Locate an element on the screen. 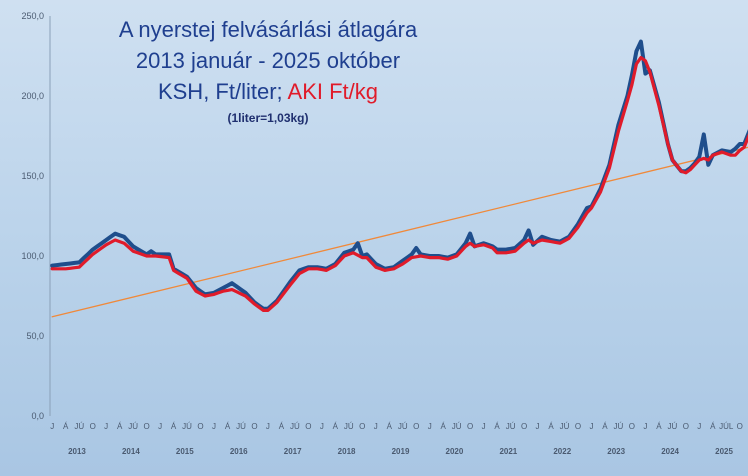 The height and width of the screenshot is (476, 748). legend-line: KSH, Ft/liter; AKI Ft/kg is located at coordinates (268, 91).